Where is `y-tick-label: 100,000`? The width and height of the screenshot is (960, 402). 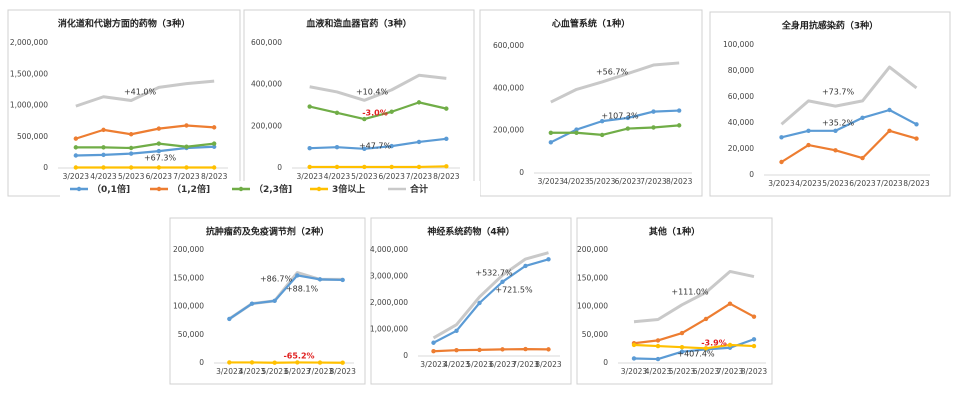 y-tick-label: 100,000 is located at coordinates (188, 306).